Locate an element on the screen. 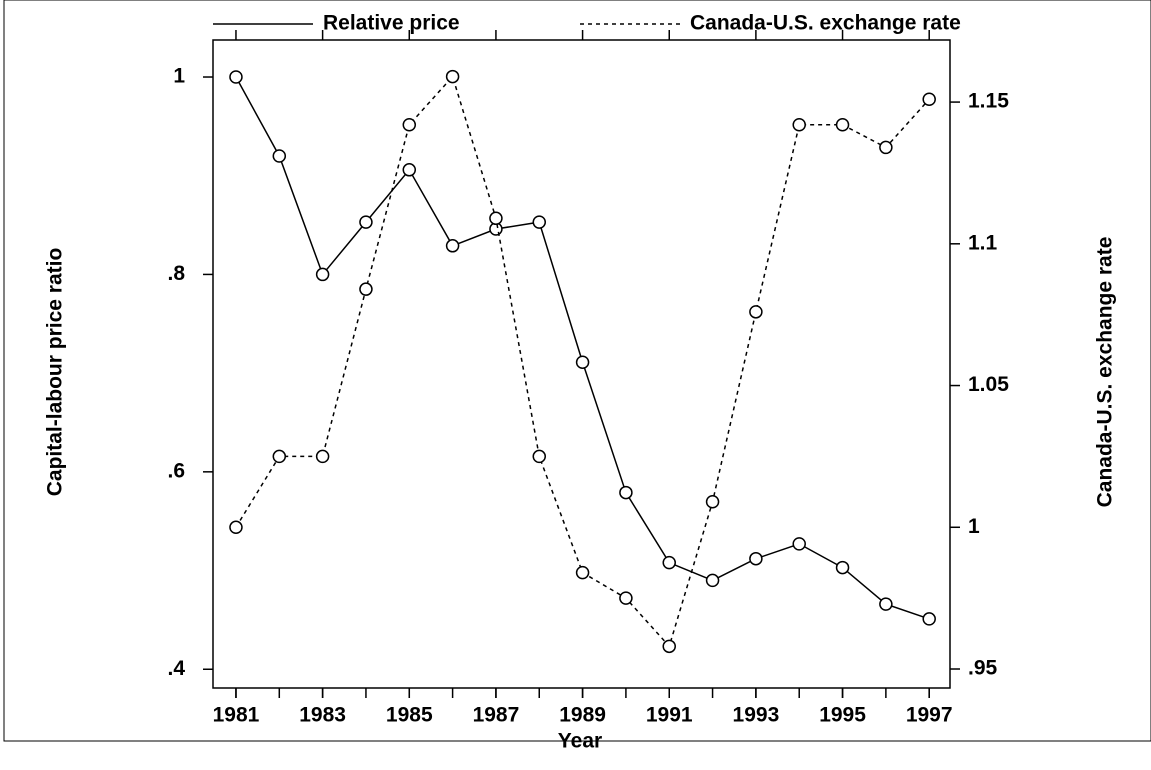 This screenshot has width=1151, height=770. x-tick-label: 1991 is located at coordinates (669, 715).